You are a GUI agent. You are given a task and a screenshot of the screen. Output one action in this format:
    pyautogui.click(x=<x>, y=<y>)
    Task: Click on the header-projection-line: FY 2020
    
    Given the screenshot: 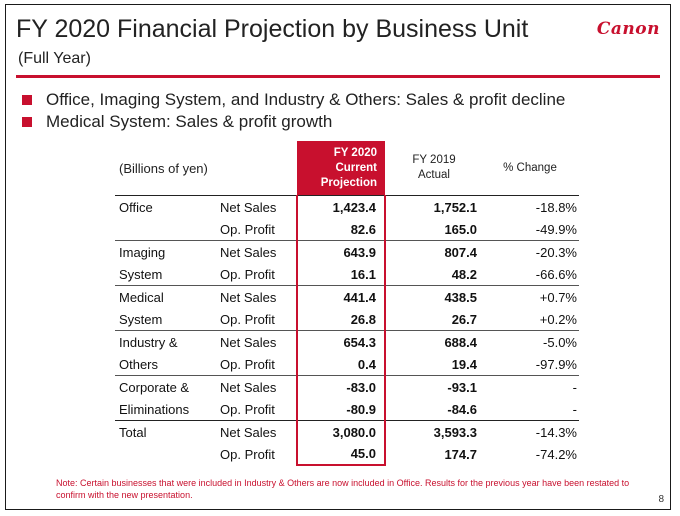 What is the action you would take?
    pyautogui.click(x=355, y=152)
    